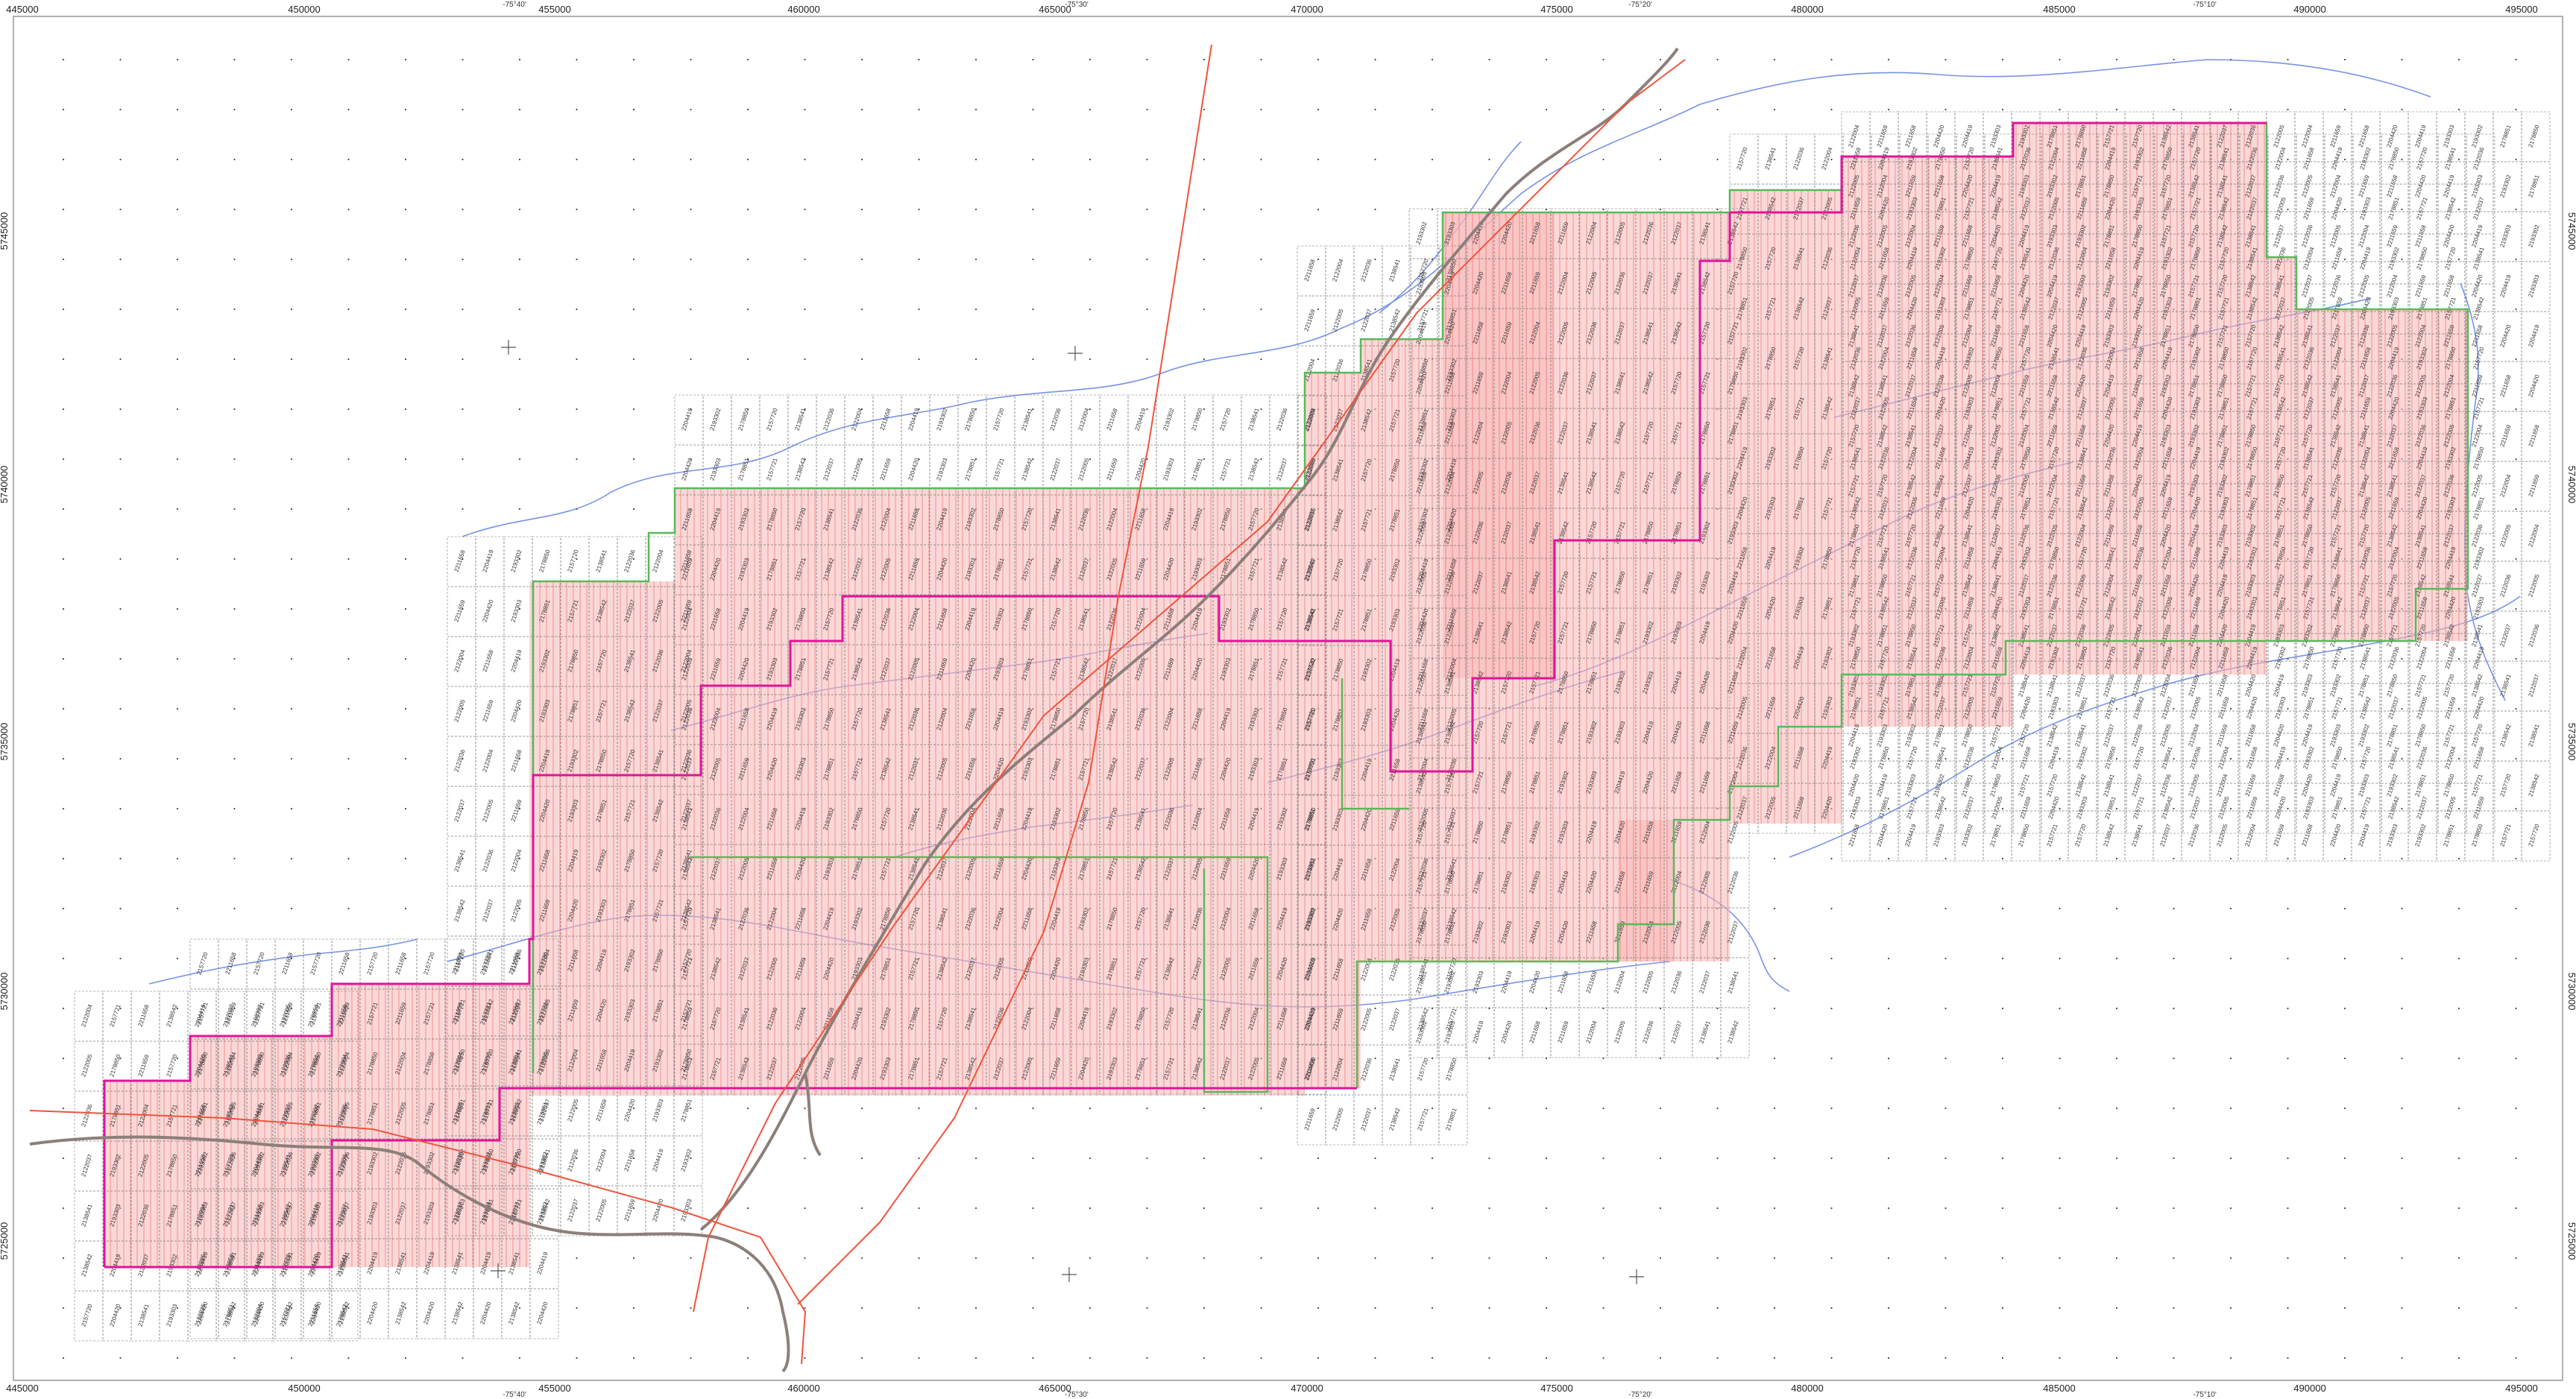 The width and height of the screenshot is (2576, 1399). I want to click on claim-cell-number: 2193303, so click(1855, 807).